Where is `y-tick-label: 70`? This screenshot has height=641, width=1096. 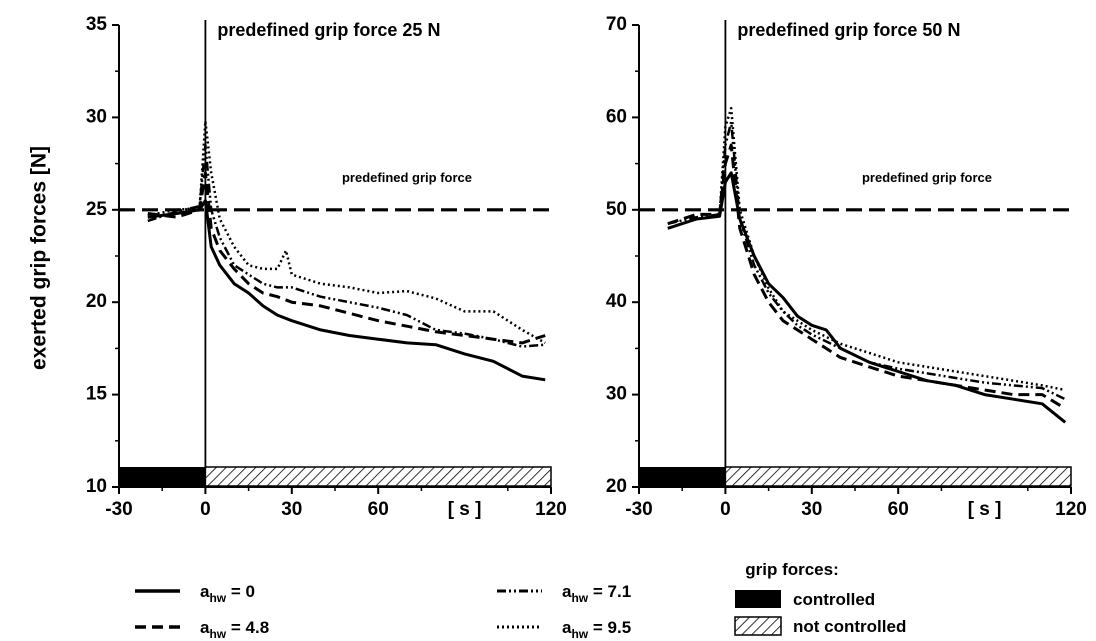
y-tick-label: 70 is located at coordinates (616, 24).